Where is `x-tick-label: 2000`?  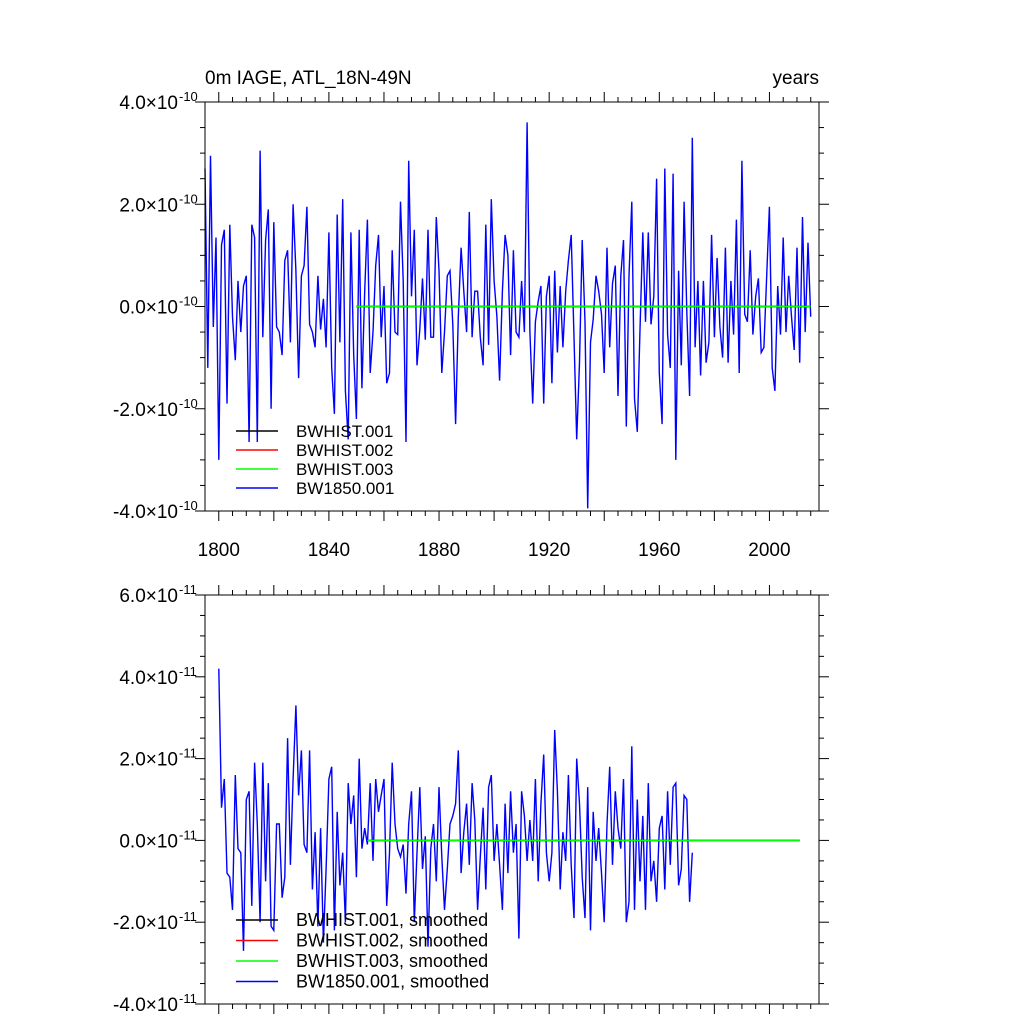 x-tick-label: 2000 is located at coordinates (769, 550).